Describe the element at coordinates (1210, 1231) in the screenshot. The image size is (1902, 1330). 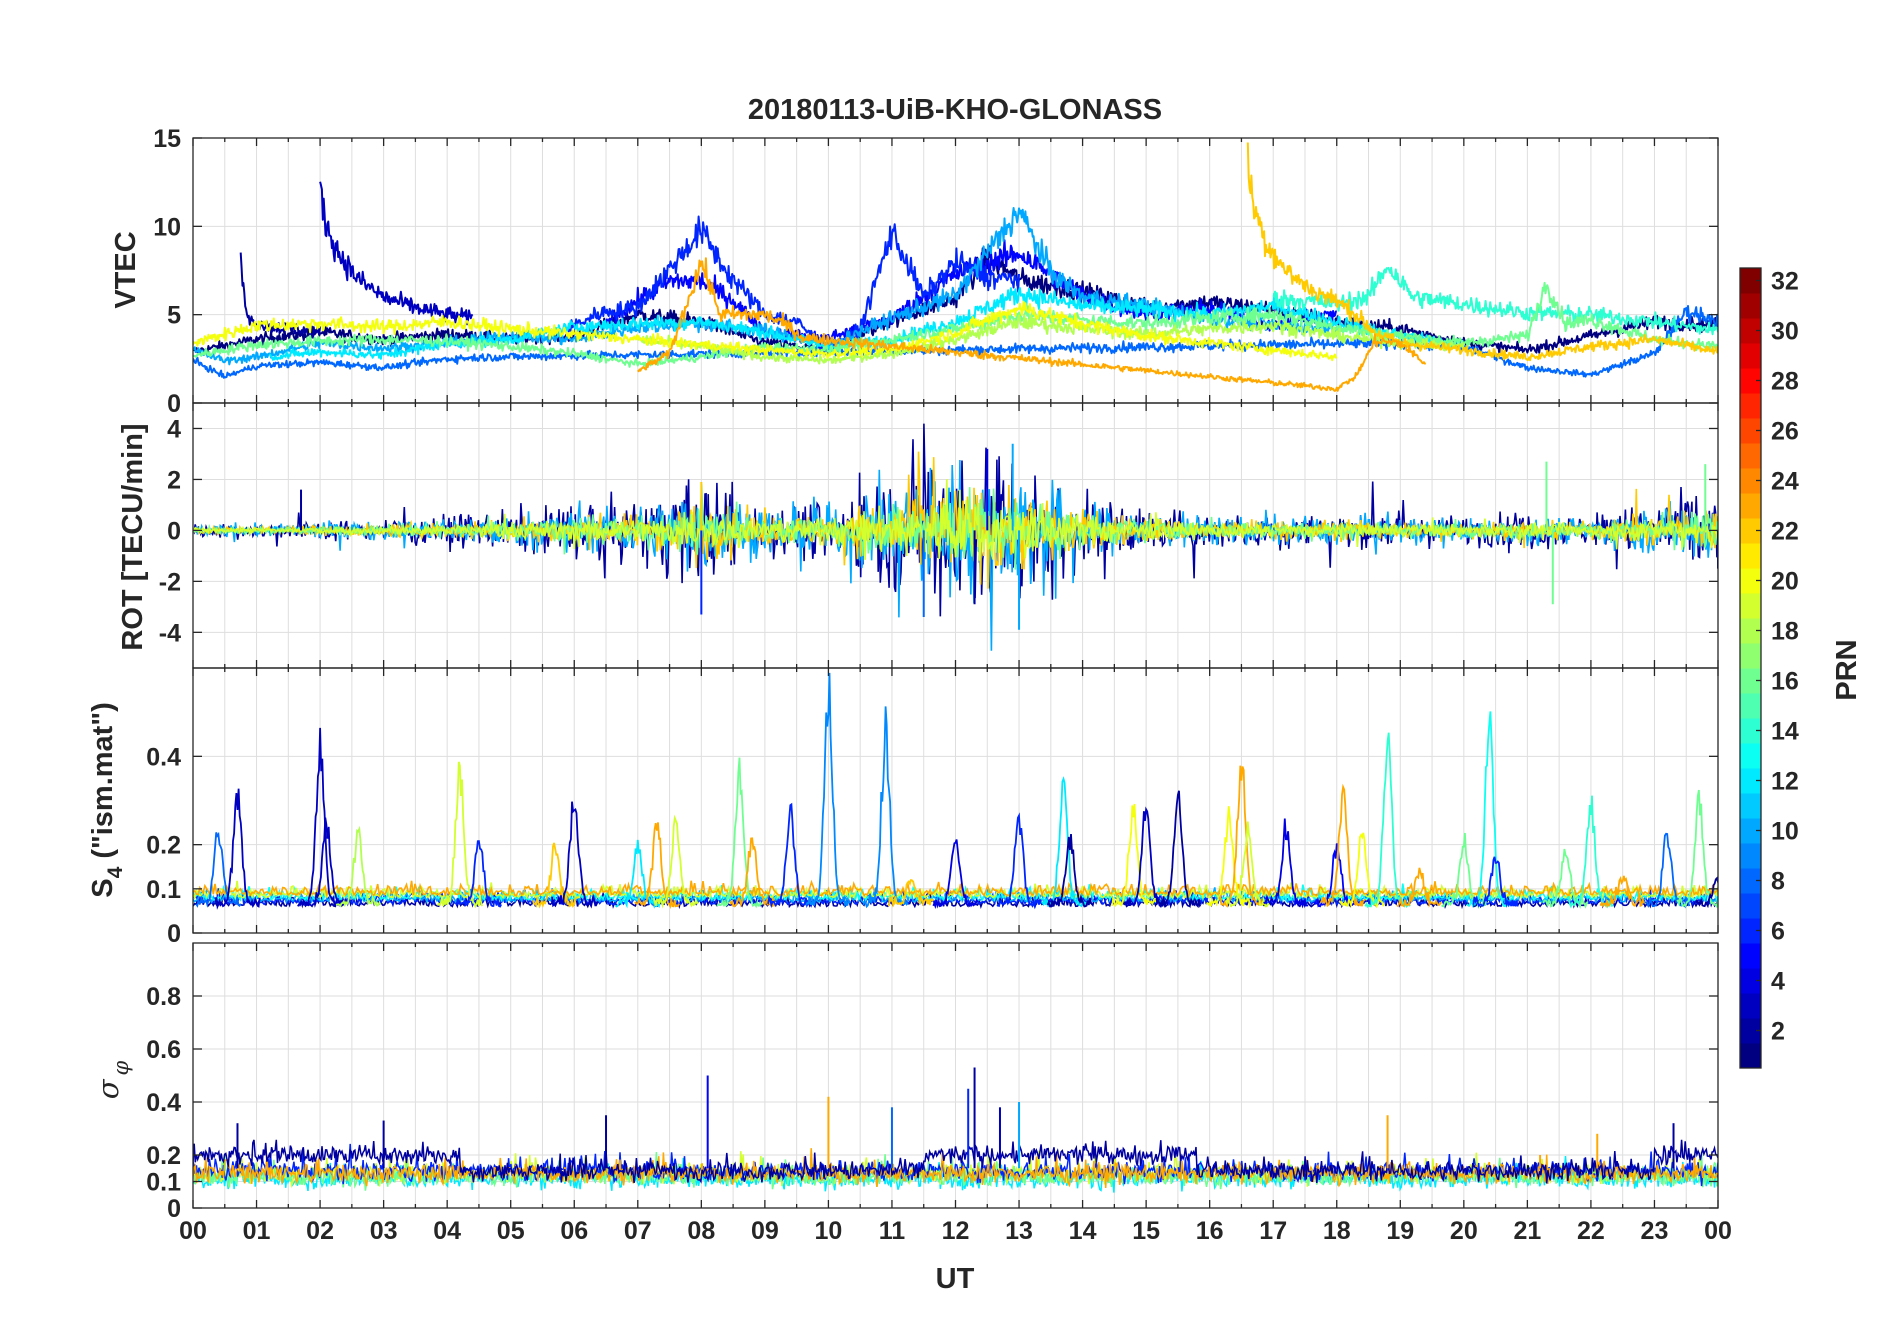
I see `x-tick-label: 16` at that location.